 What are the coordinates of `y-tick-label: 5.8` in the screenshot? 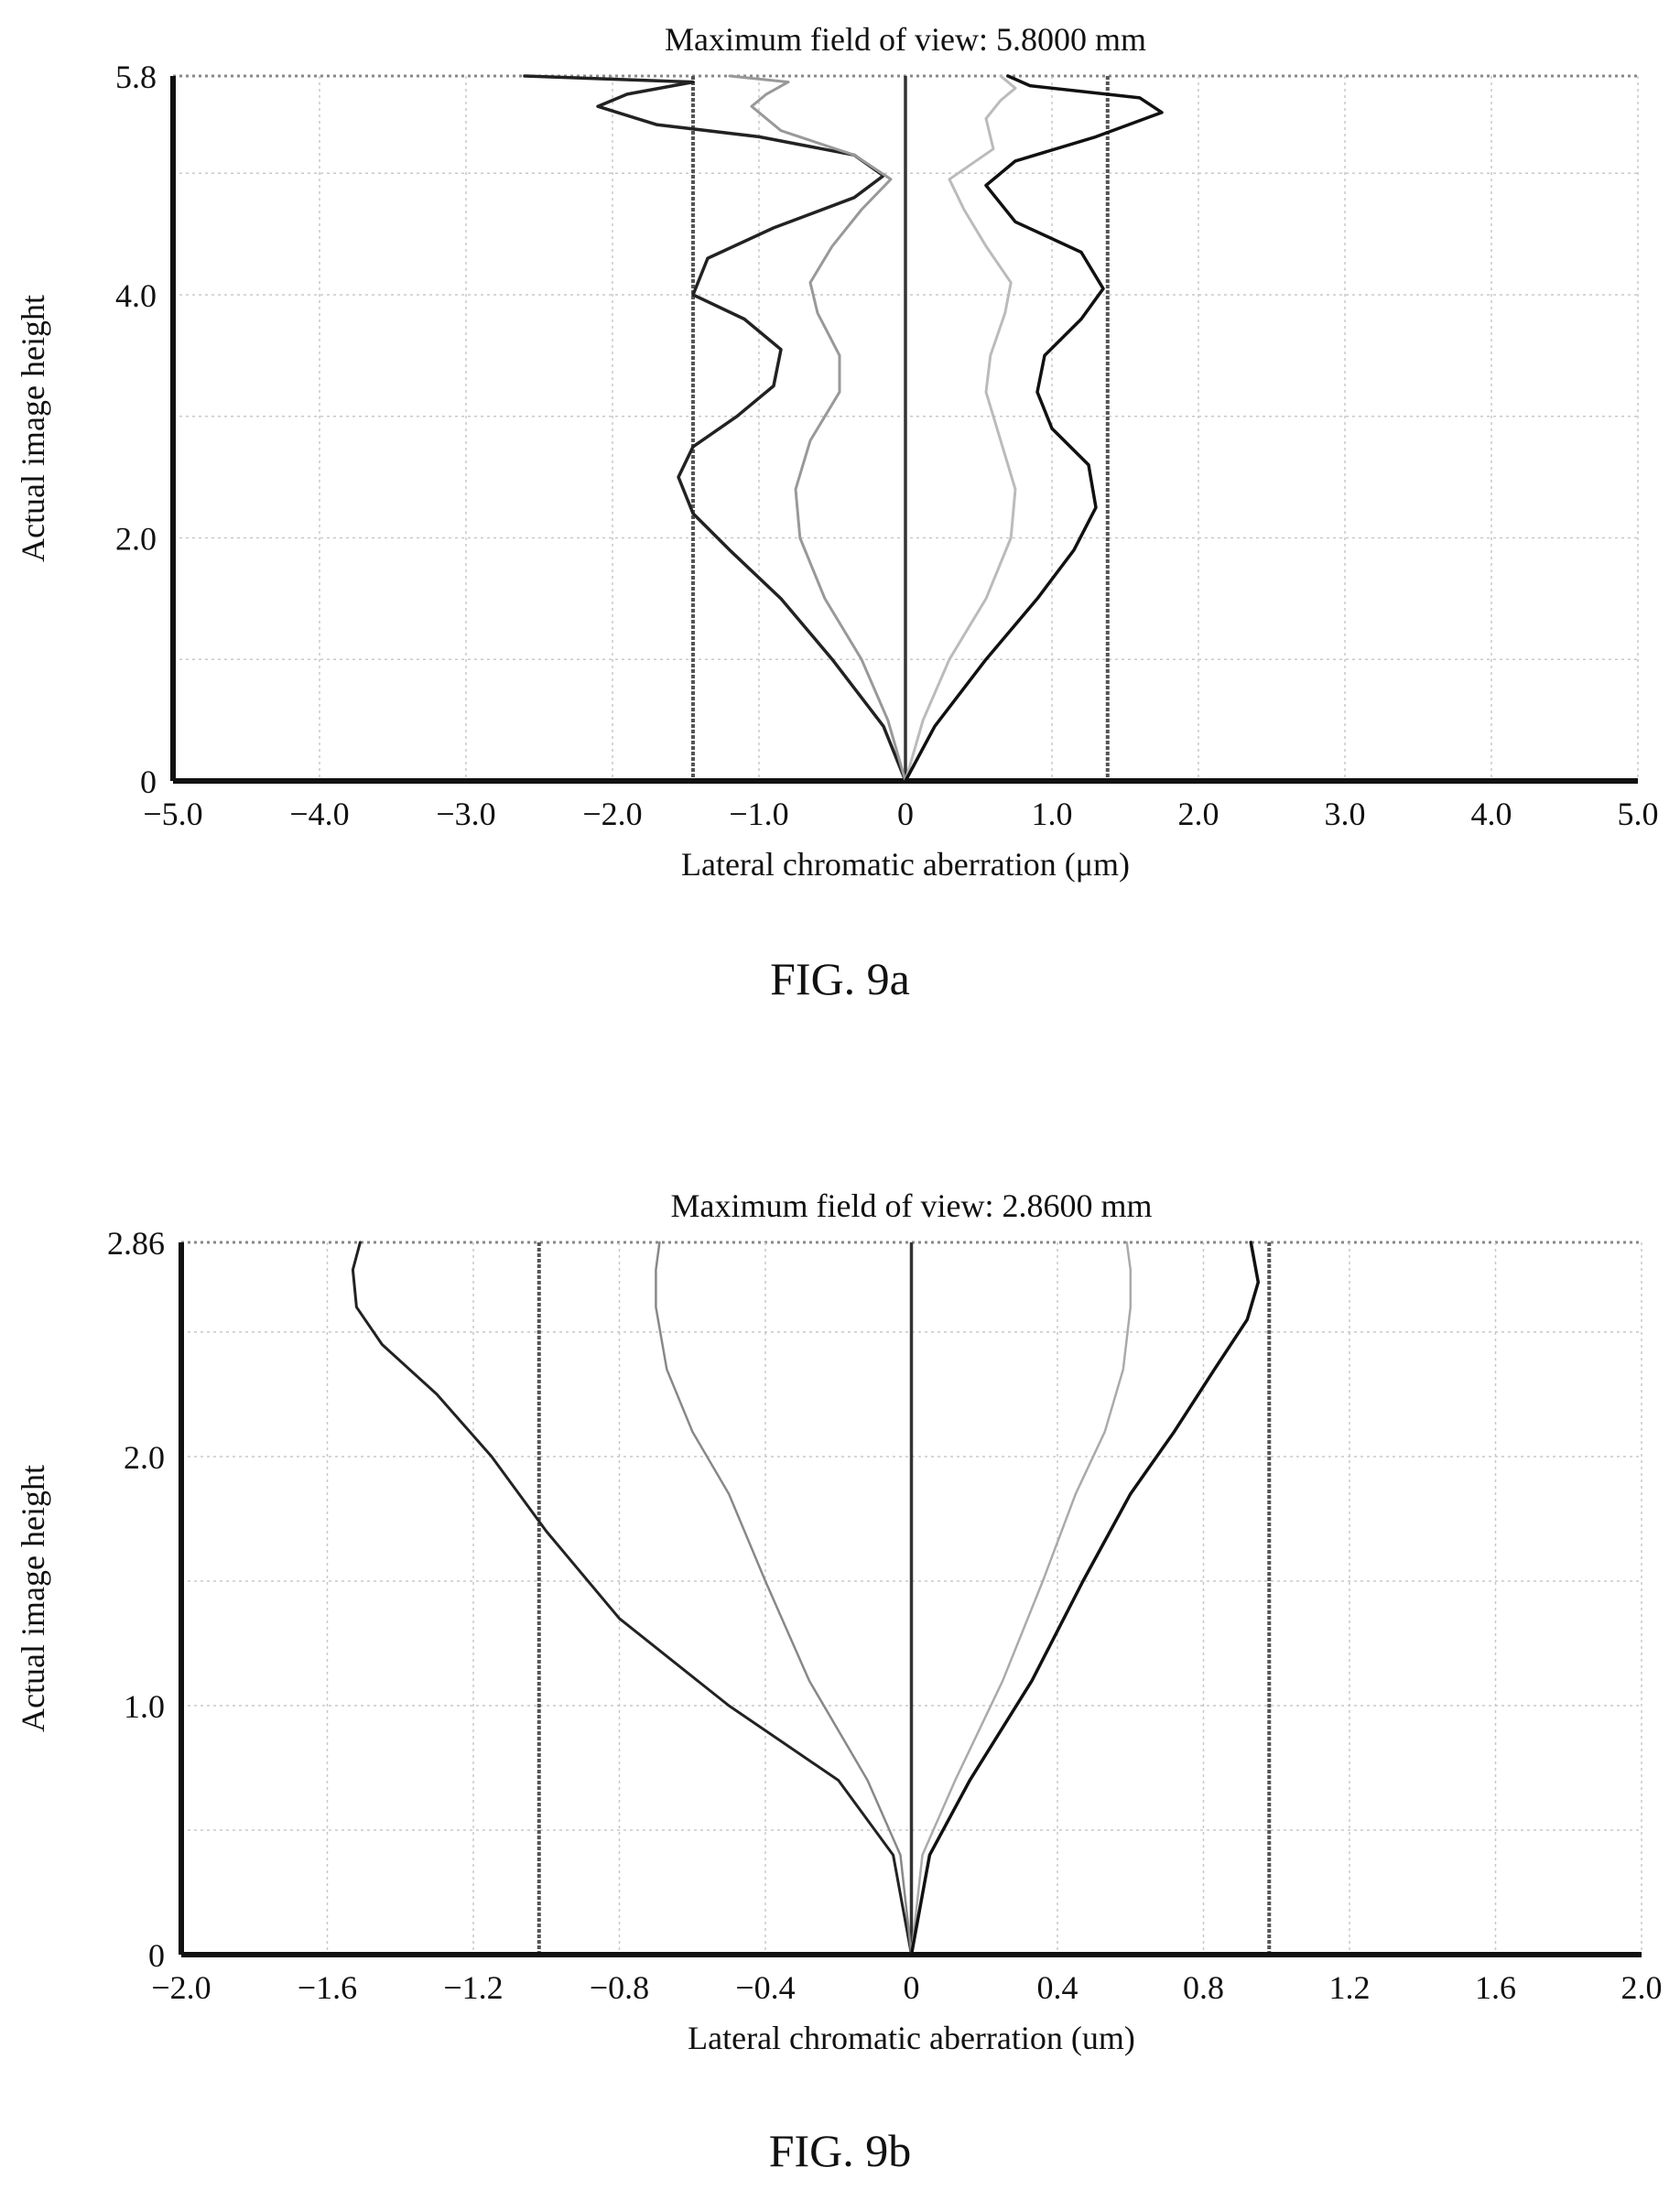 It's located at (136, 77).